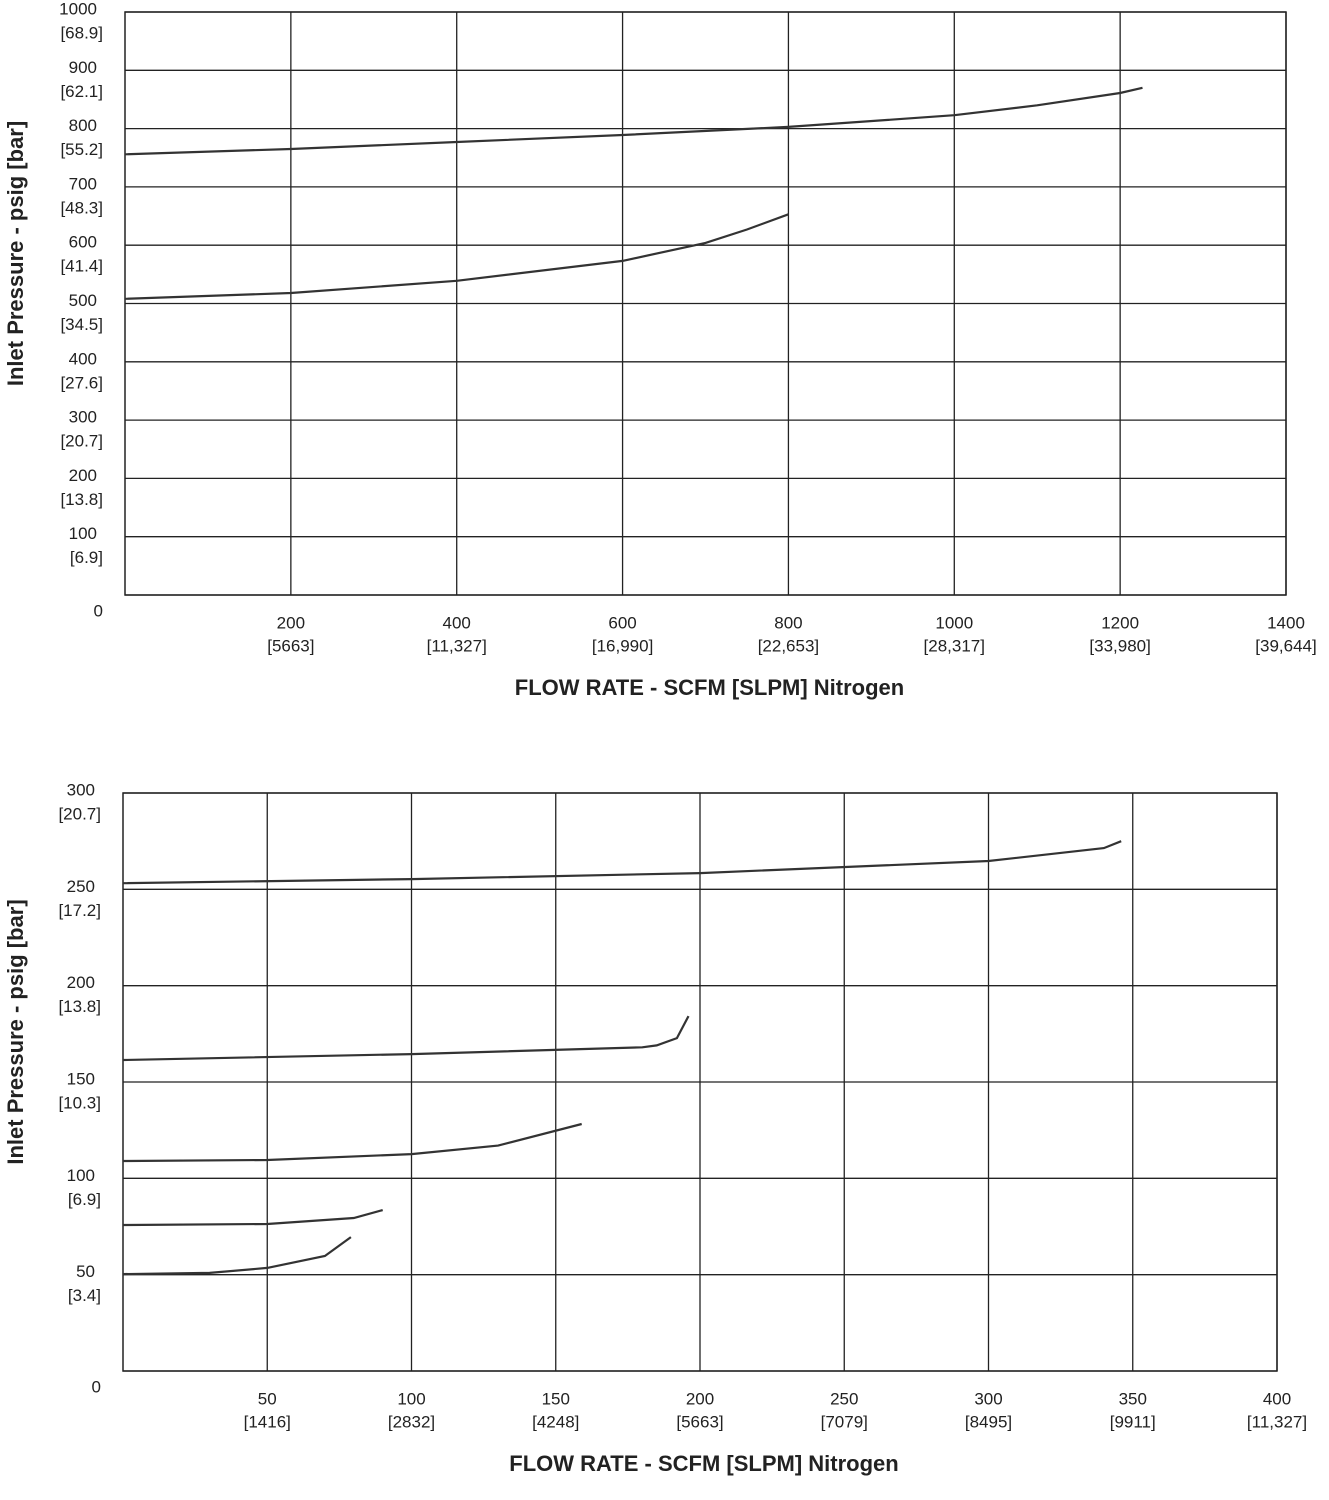  What do you see at coordinates (954, 622) in the screenshot?
I see `x-tick-label: 1000` at bounding box center [954, 622].